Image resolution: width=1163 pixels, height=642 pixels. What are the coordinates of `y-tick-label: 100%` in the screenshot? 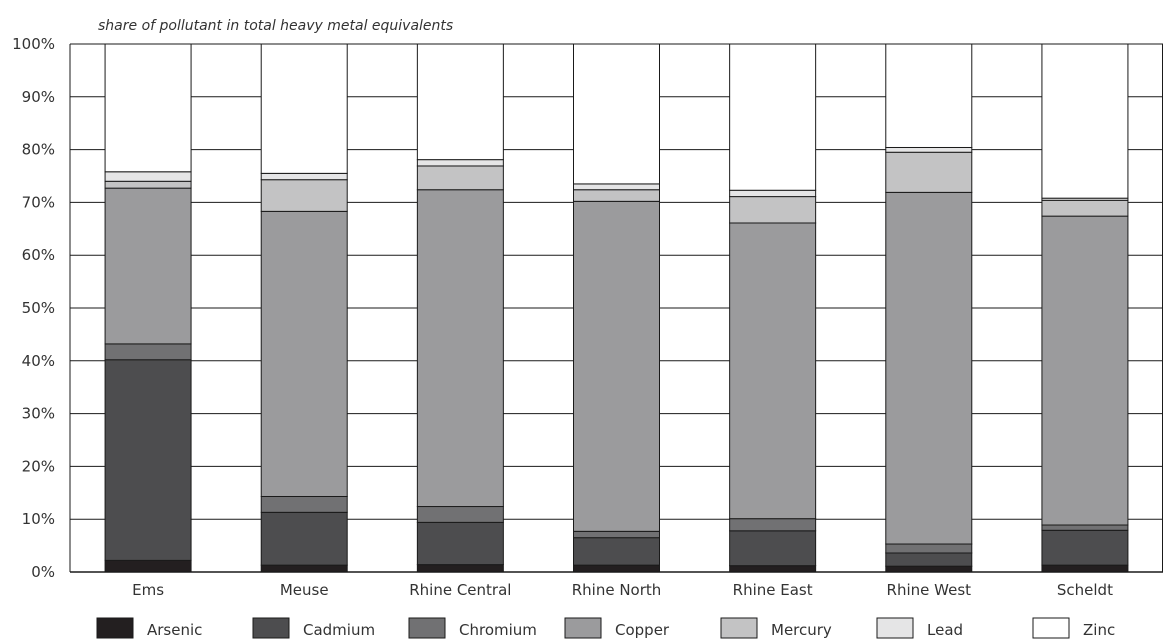 It's located at (33, 44).